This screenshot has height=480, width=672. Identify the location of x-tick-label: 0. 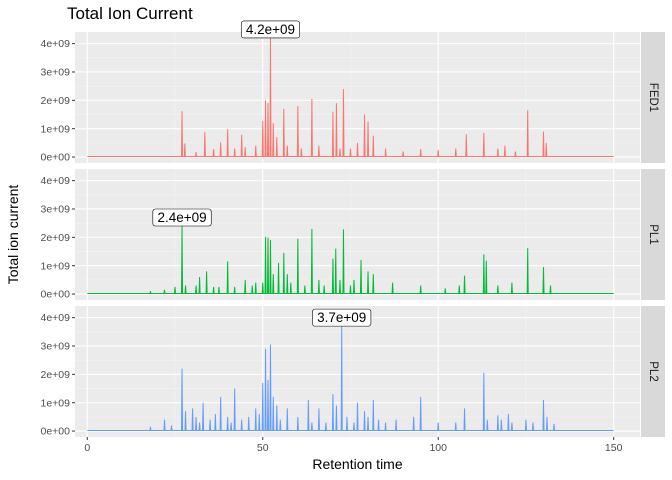
(87, 448).